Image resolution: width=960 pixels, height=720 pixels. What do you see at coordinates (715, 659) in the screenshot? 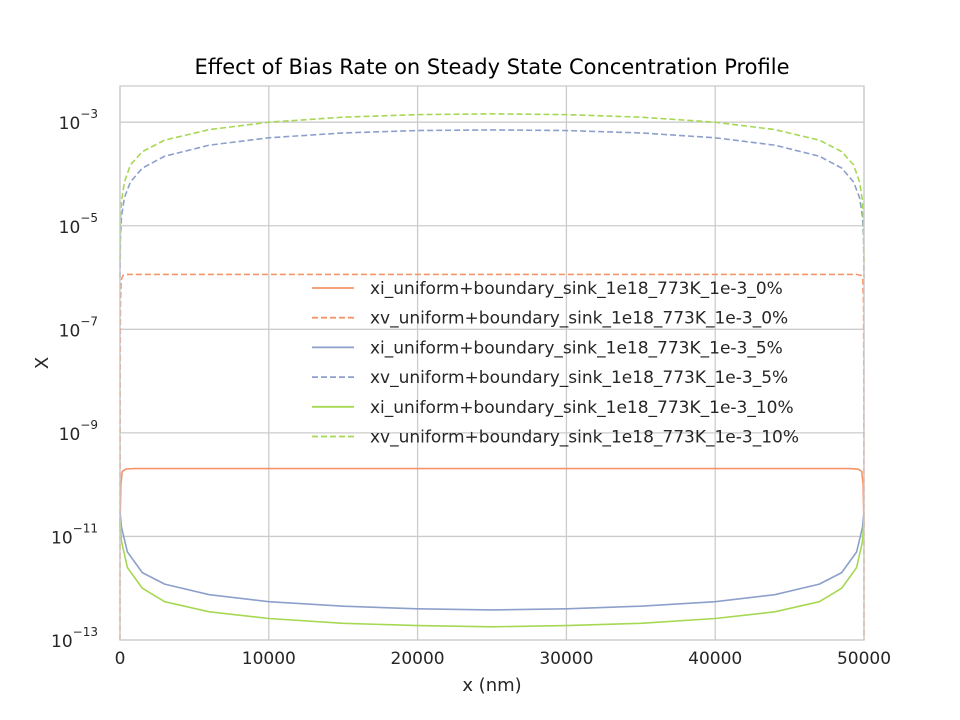
I see `x-tick-label: 40000` at bounding box center [715, 659].